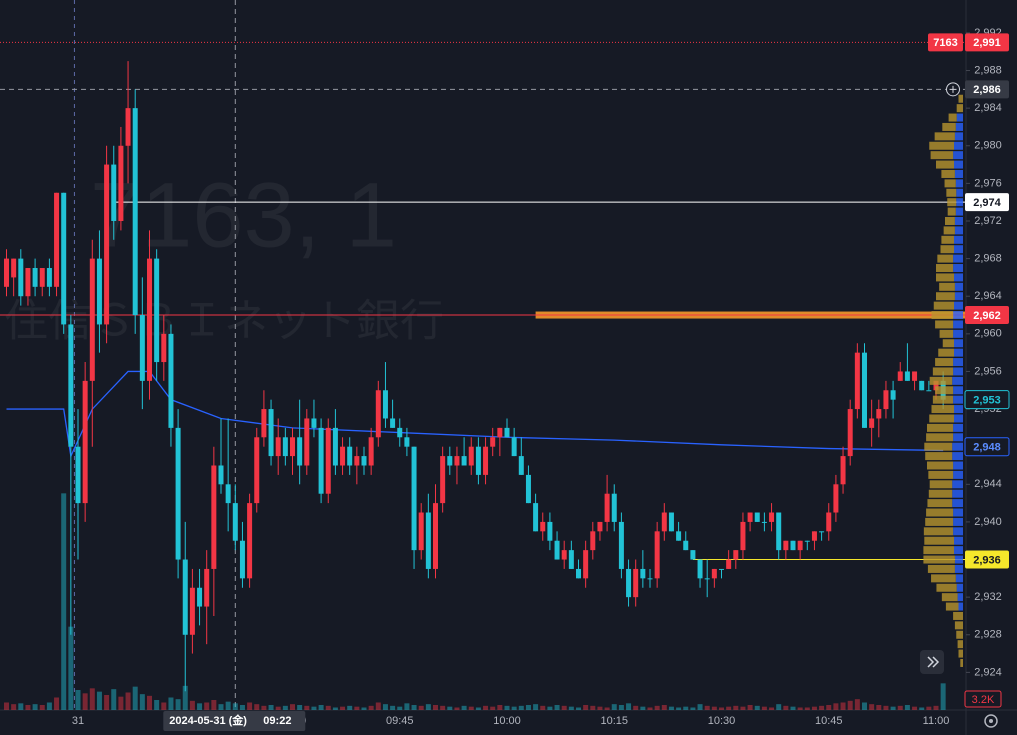  What do you see at coordinates (945, 43) in the screenshot?
I see `ticker-label: 7163` at bounding box center [945, 43].